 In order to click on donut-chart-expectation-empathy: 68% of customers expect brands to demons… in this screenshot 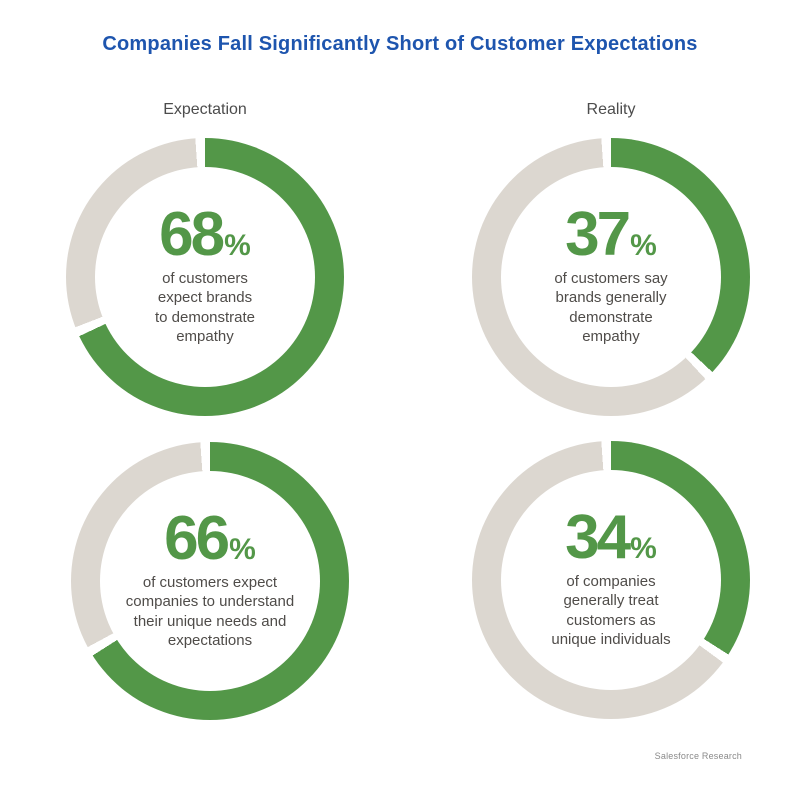, I will do `click(205, 277)`.